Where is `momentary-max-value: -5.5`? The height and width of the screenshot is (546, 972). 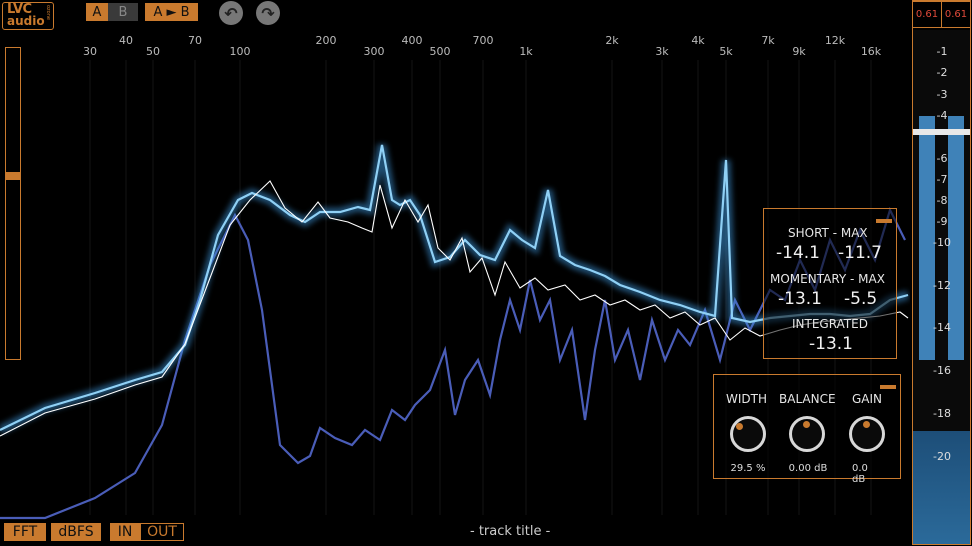 momentary-max-value: -5.5 is located at coordinates (861, 299).